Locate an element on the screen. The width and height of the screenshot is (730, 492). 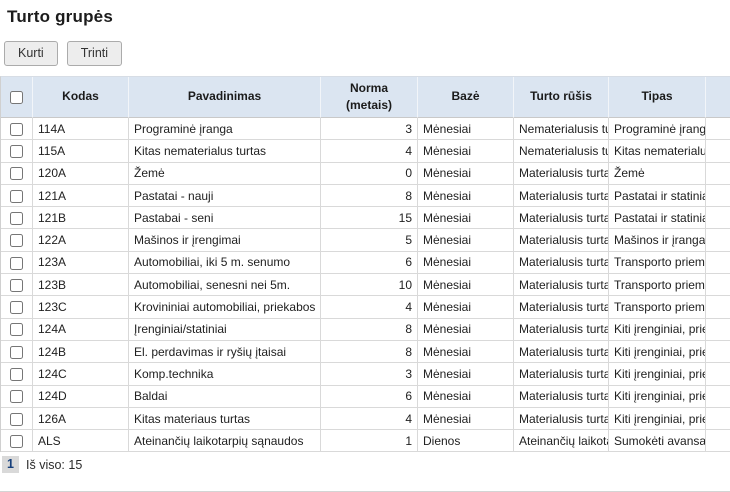
cell-kodas: 115A is located at coordinates (81, 151).